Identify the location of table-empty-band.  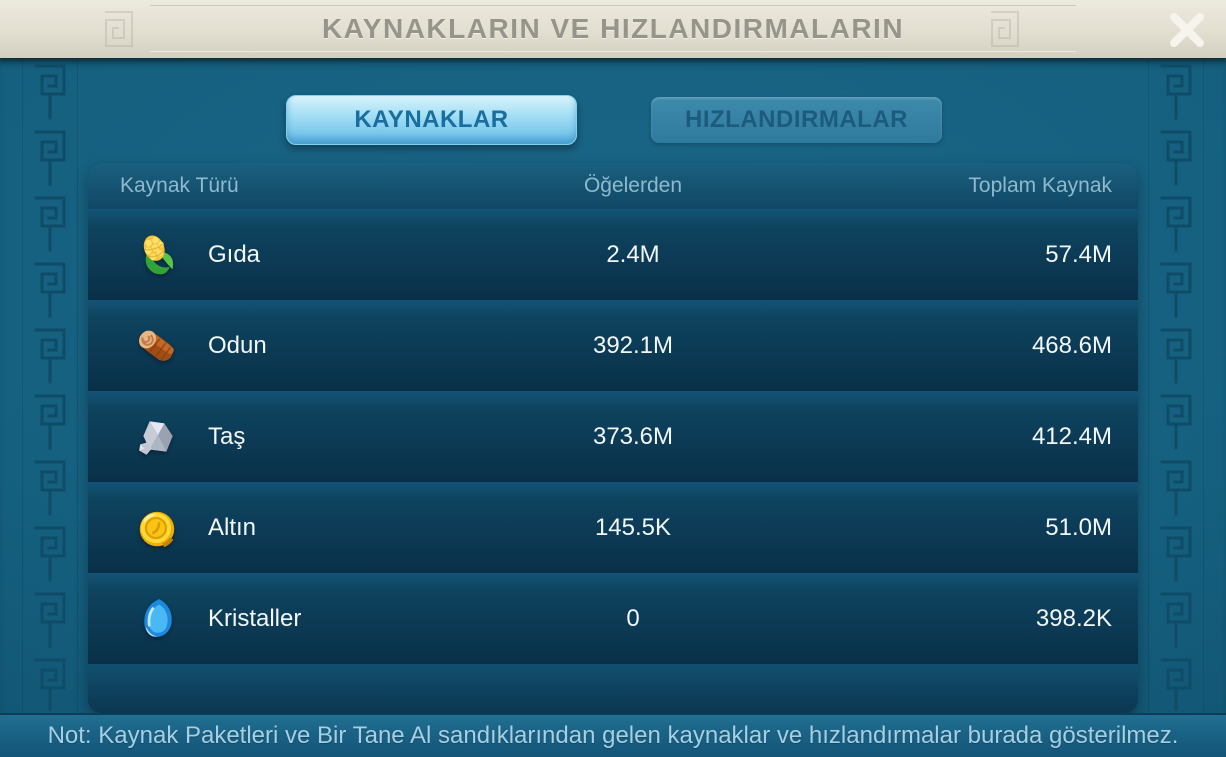
(613, 688).